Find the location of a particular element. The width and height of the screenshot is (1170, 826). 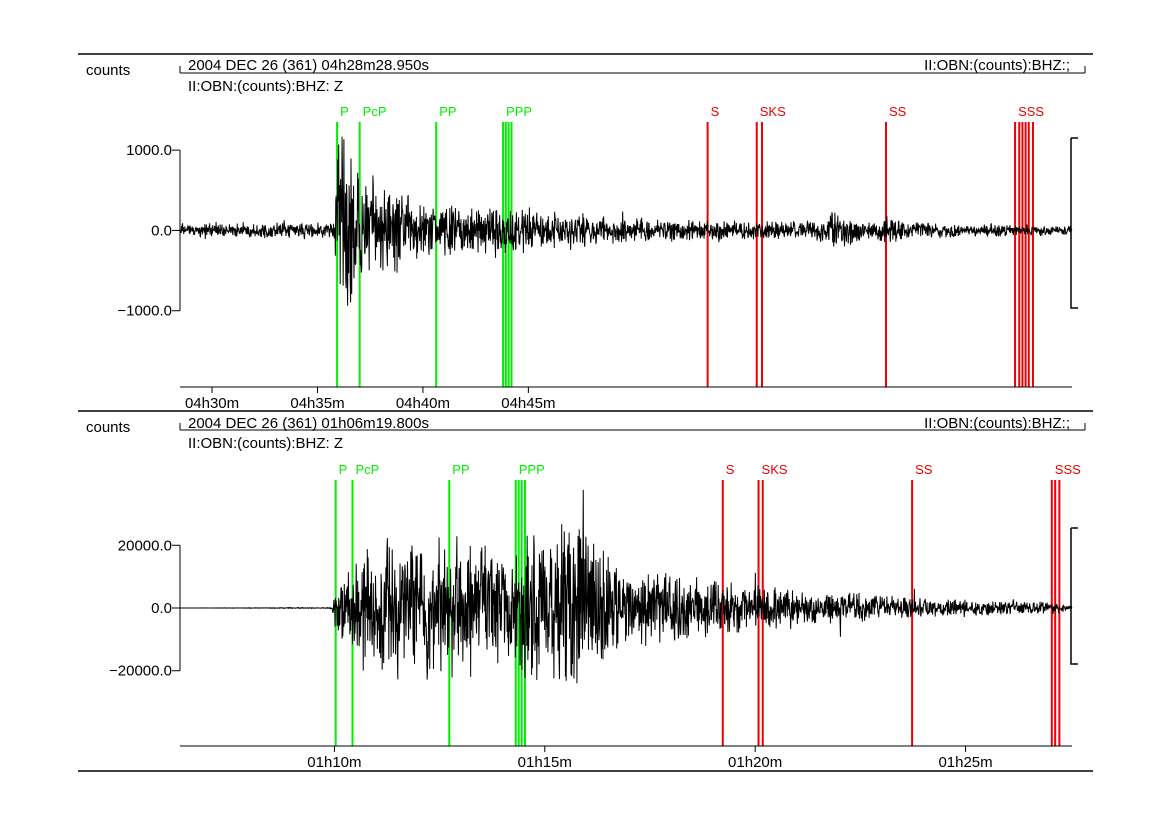

y-tick-label: −20000.0 is located at coordinates (140, 671).